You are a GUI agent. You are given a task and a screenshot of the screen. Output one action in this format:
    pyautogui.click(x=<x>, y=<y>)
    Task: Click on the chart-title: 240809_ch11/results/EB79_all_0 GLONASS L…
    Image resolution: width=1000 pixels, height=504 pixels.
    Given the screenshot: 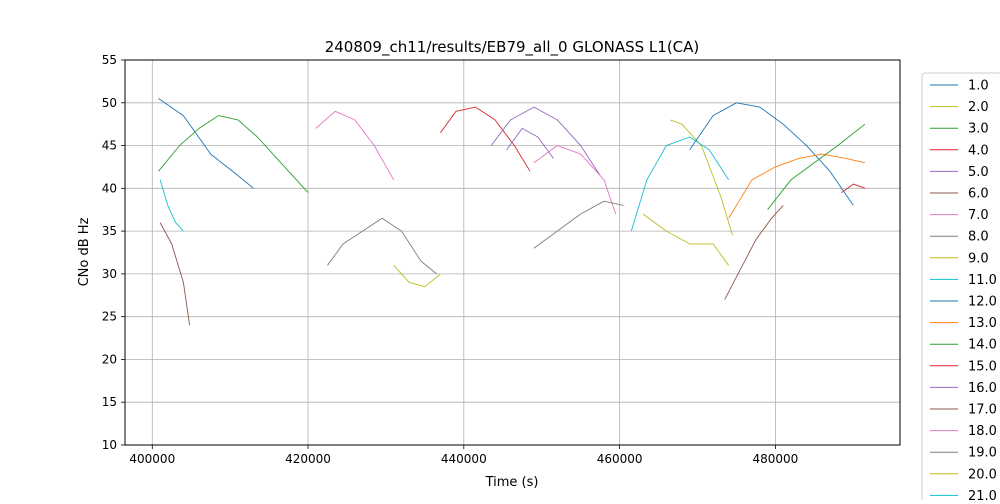 What is the action you would take?
    pyautogui.click(x=512, y=47)
    